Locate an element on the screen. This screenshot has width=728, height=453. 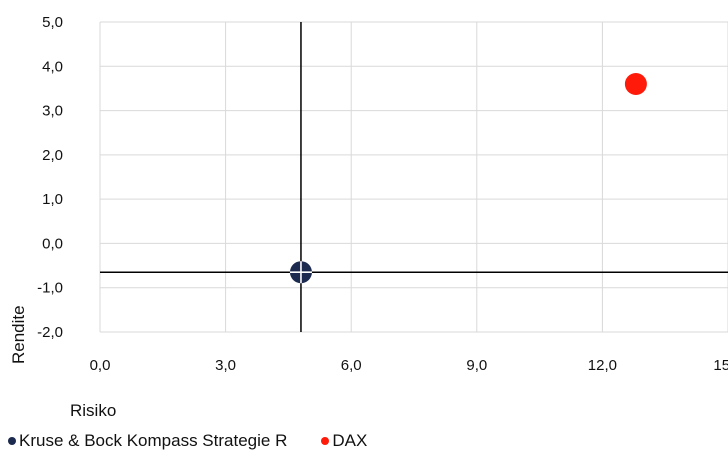
y-tick-label: 5,0 is located at coordinates (52, 22).